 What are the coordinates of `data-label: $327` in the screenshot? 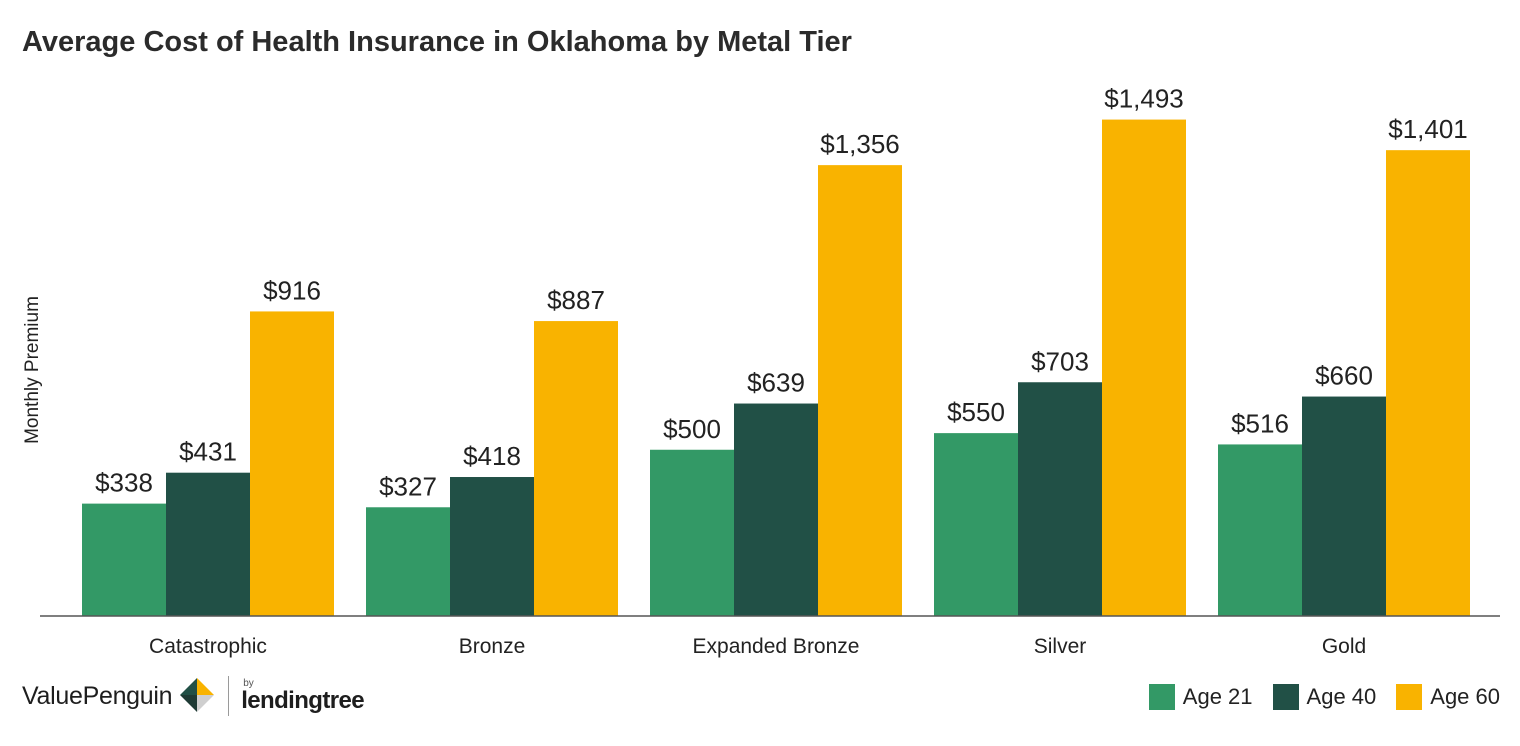 It's located at (408, 486).